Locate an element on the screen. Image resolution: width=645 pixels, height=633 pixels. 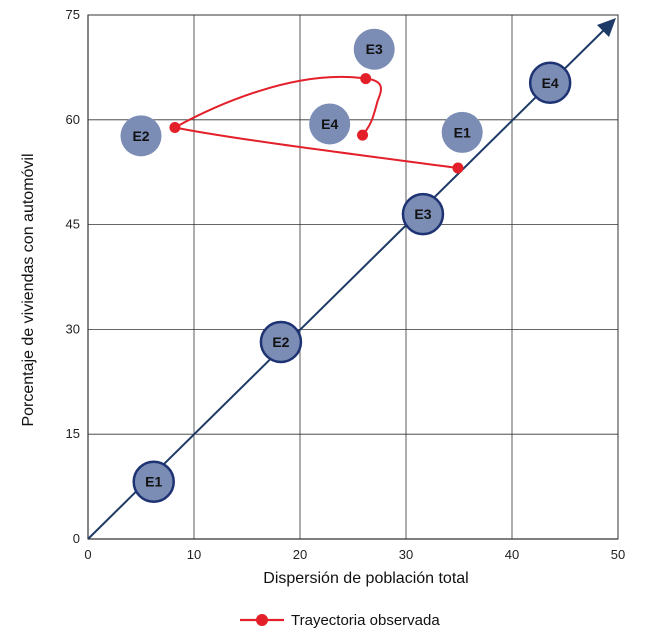
legend: Trayectoria observada is located at coordinates (340, 620).